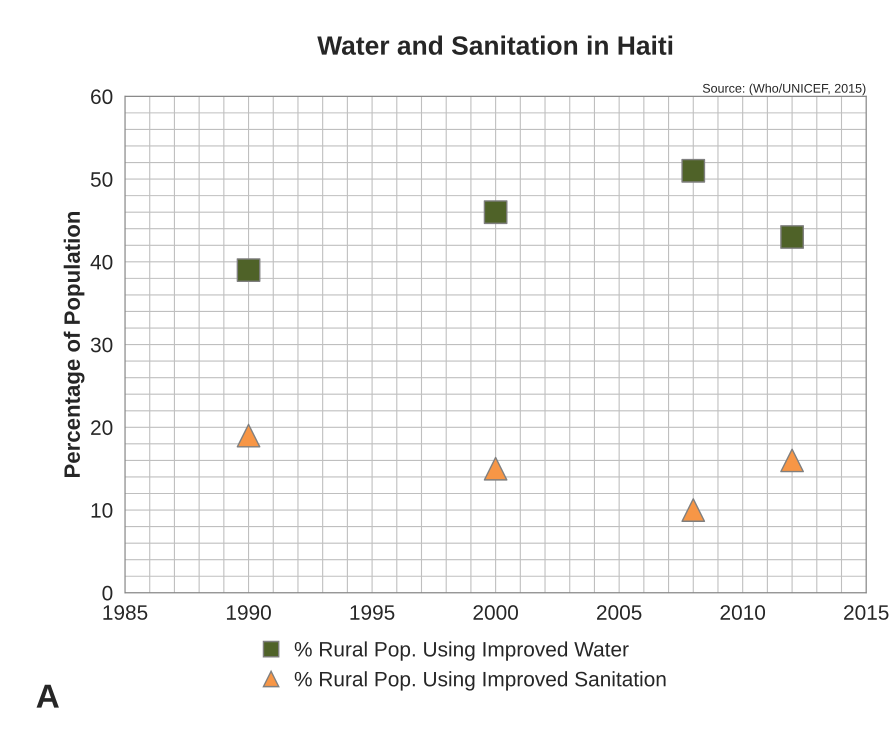  What do you see at coordinates (461, 651) in the screenshot?
I see `legend-label: % Rural Pop. Using Improved Water` at bounding box center [461, 651].